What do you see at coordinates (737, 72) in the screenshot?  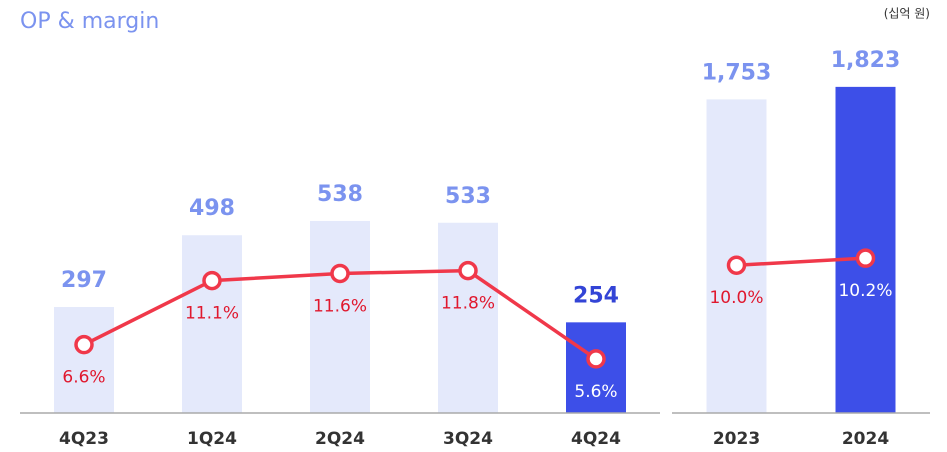 I see `value-label: 1,753` at bounding box center [737, 72].